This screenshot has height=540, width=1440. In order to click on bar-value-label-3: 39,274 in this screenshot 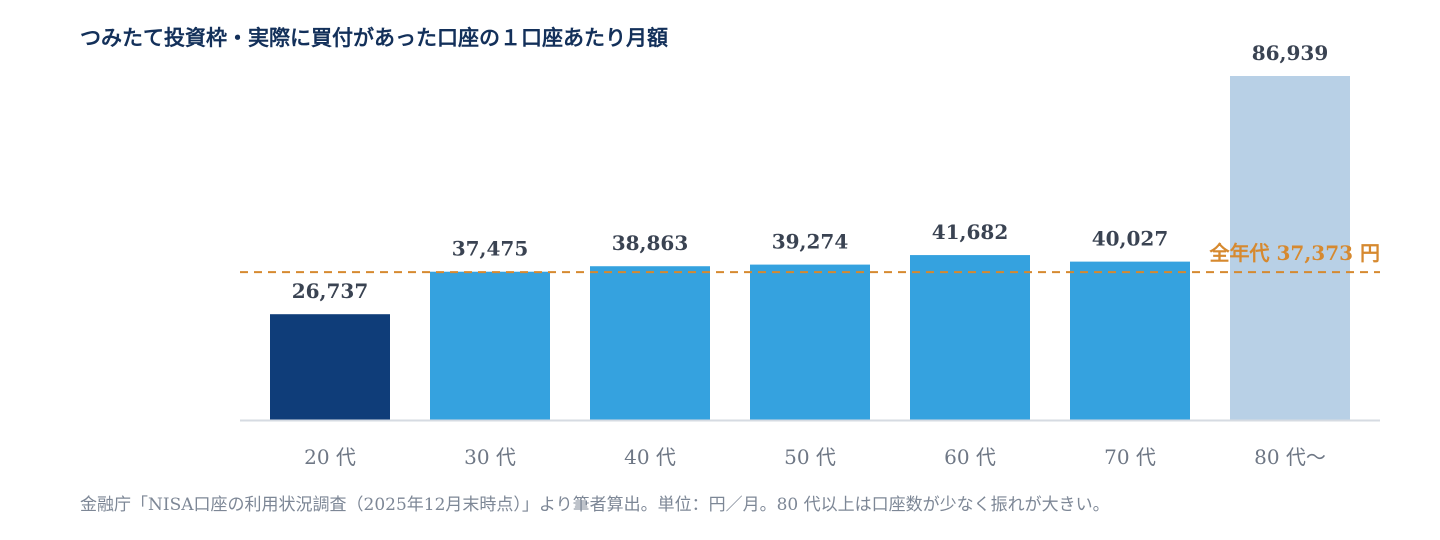, I will do `click(810, 242)`.